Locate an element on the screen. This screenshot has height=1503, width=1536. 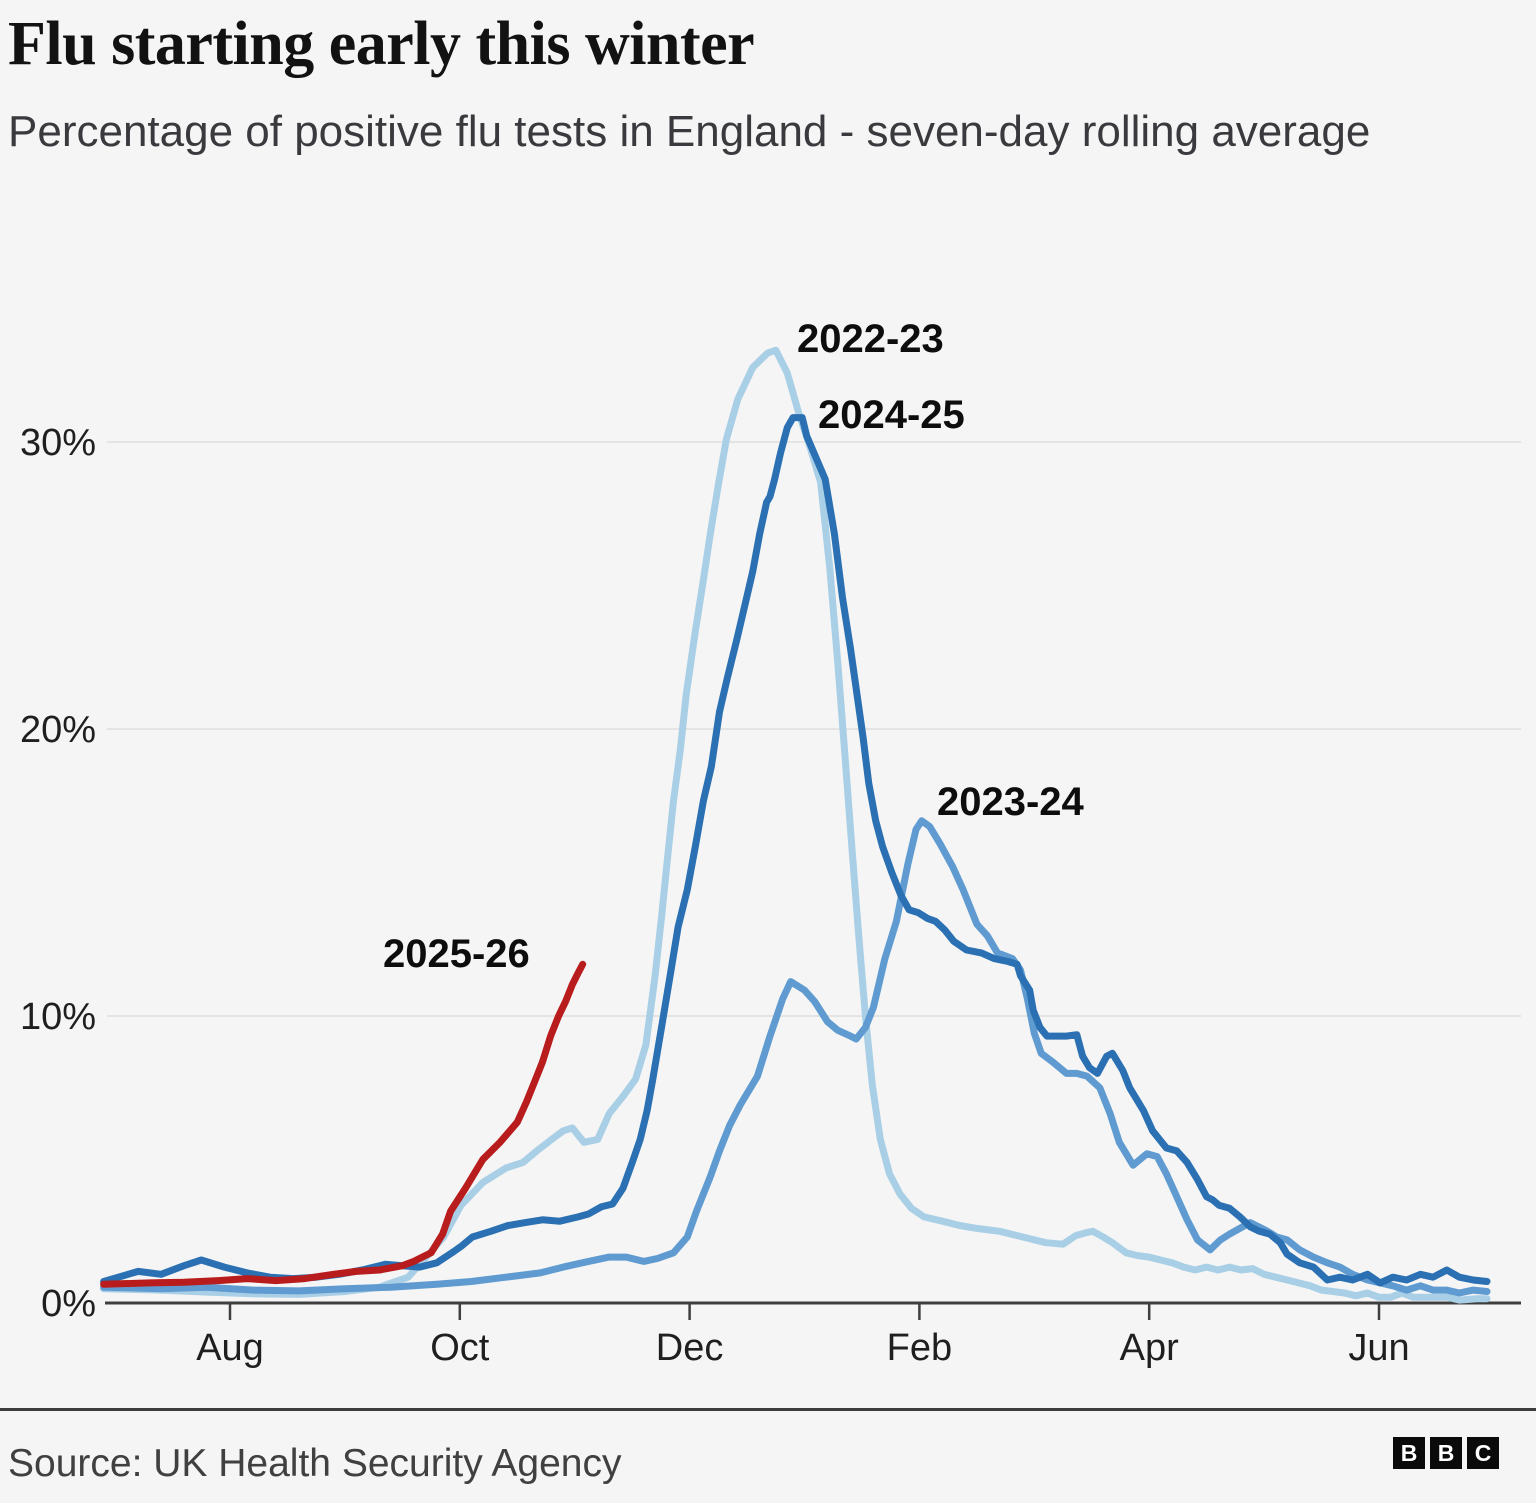
y-tick-label-10%: 10% is located at coordinates (58, 1017).